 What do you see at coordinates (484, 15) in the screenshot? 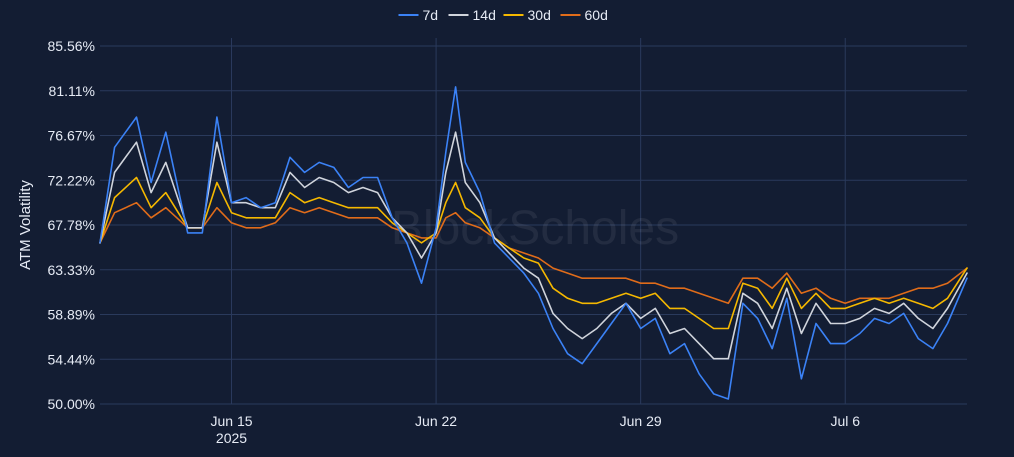
I see `legend-label: 14d` at bounding box center [484, 15].